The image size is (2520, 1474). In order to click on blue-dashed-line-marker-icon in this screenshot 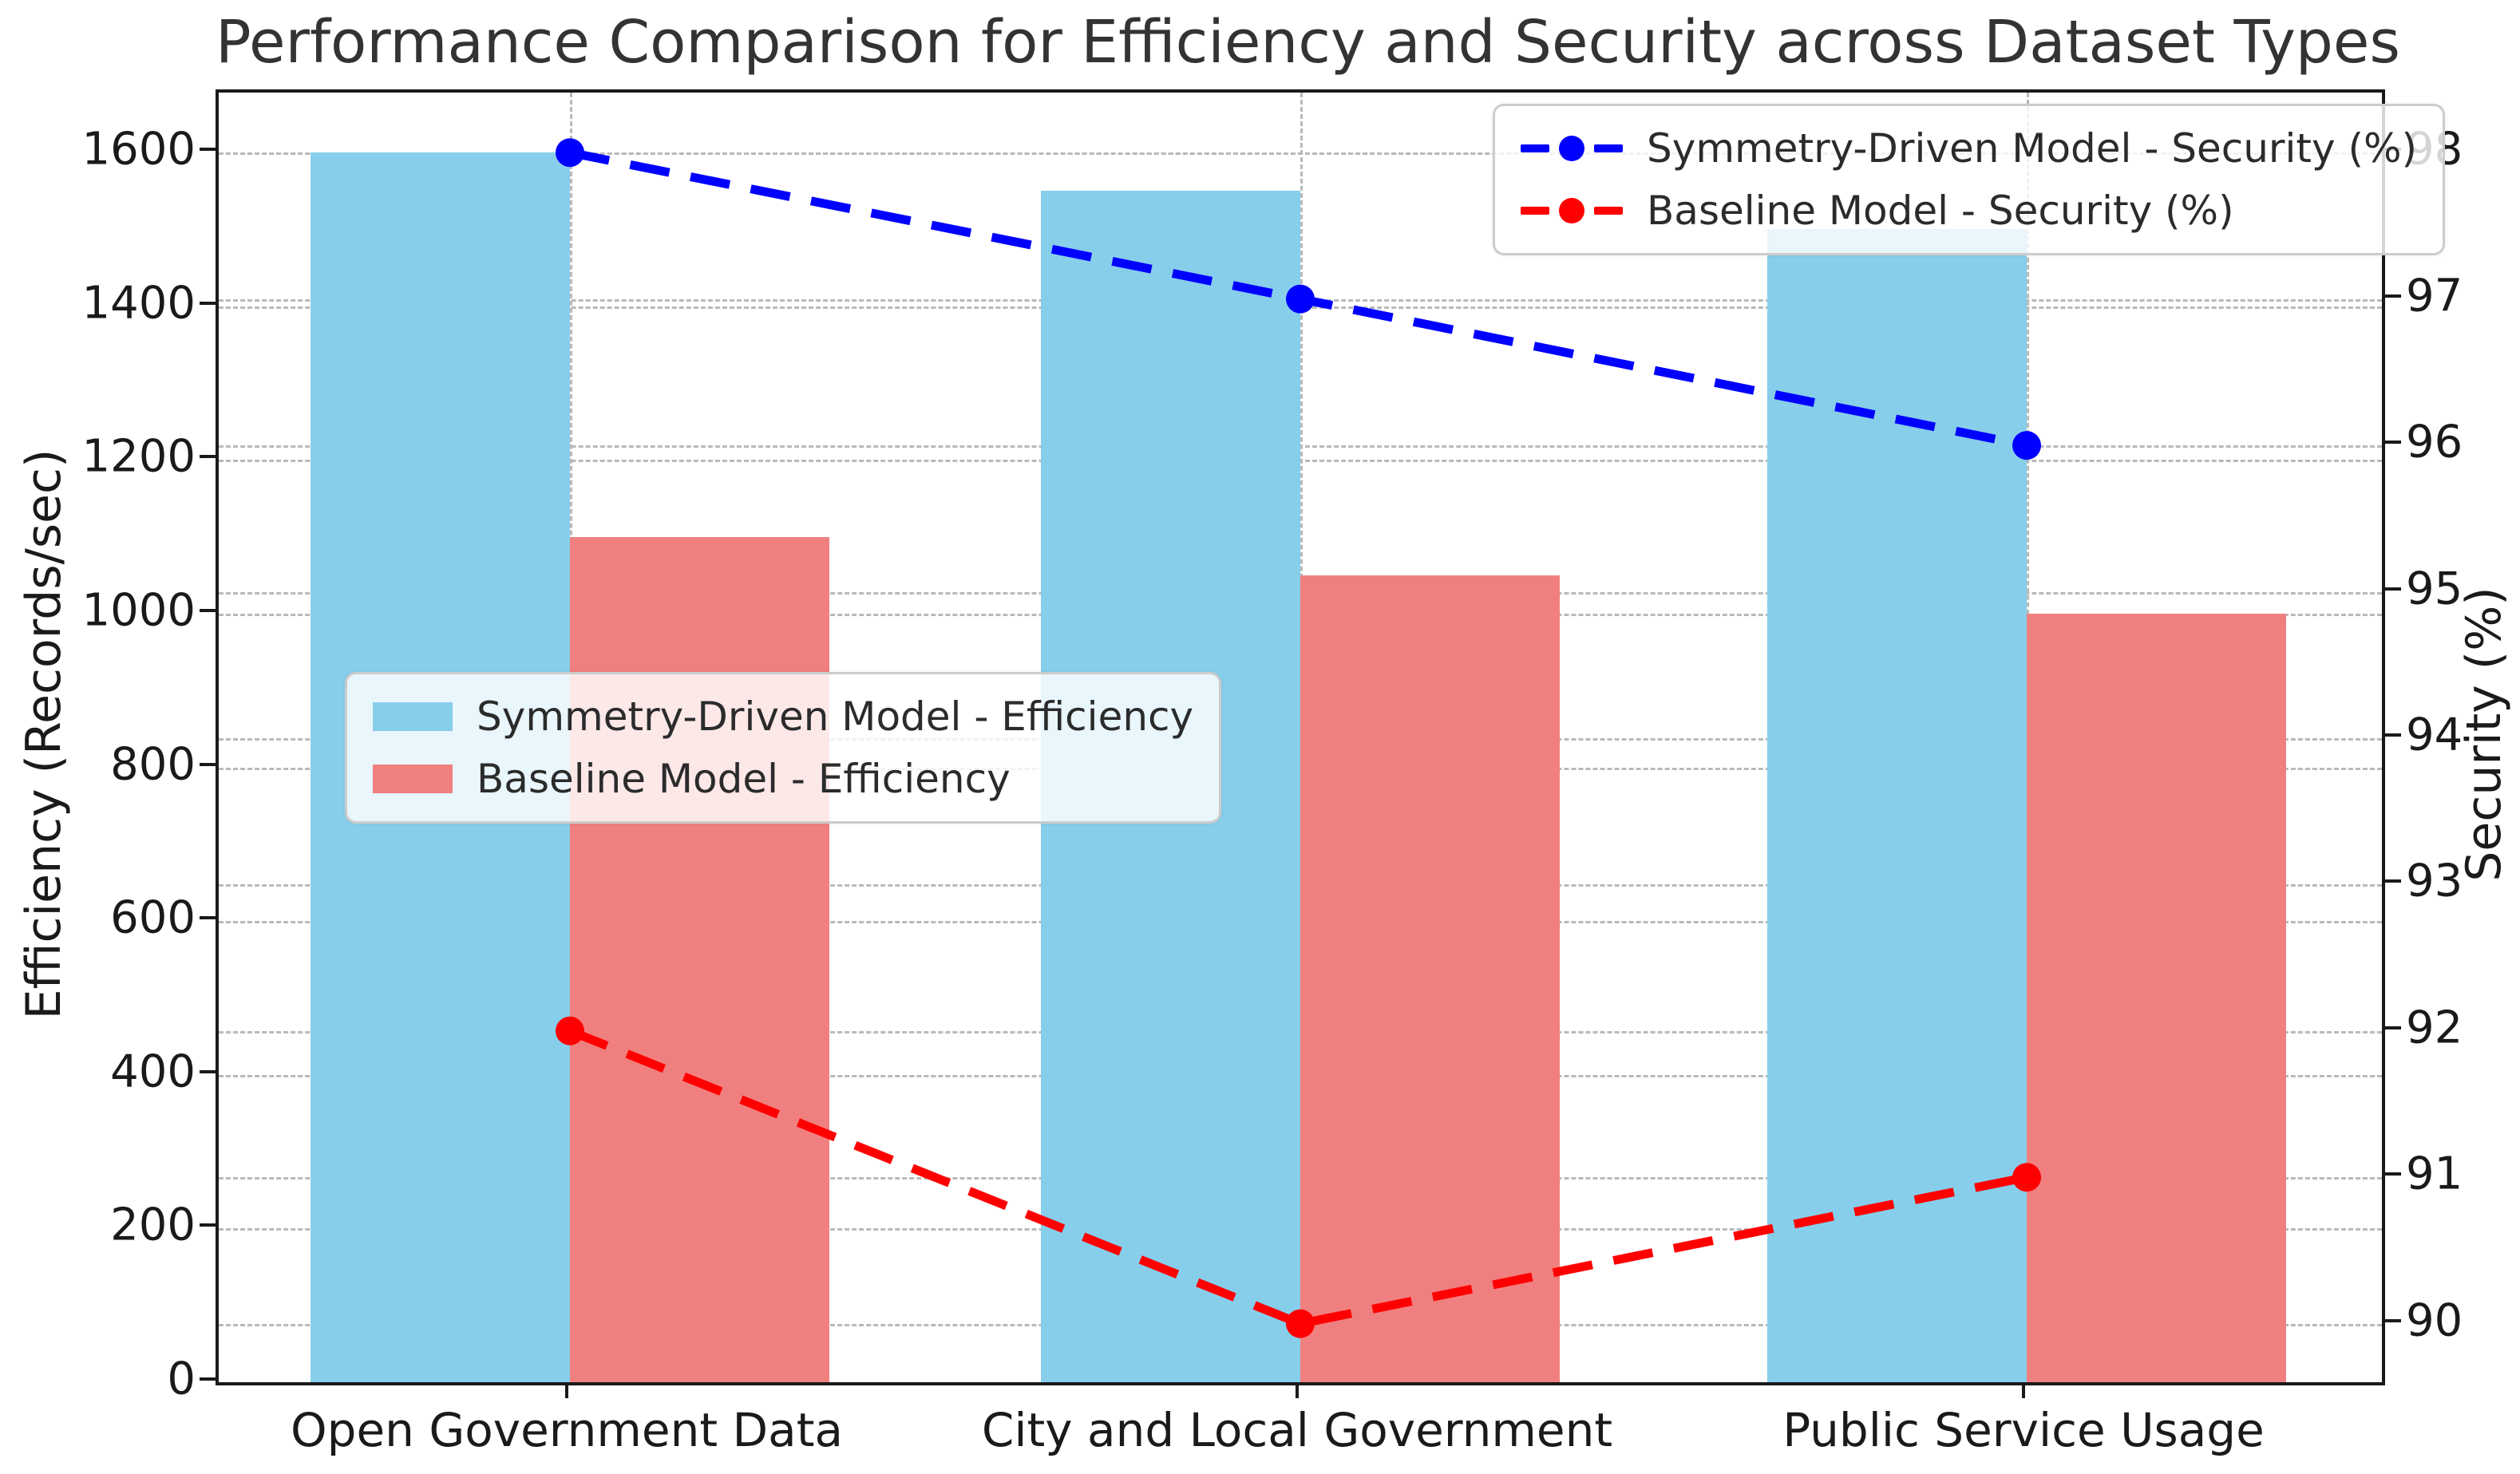, I will do `click(1572, 148)`.